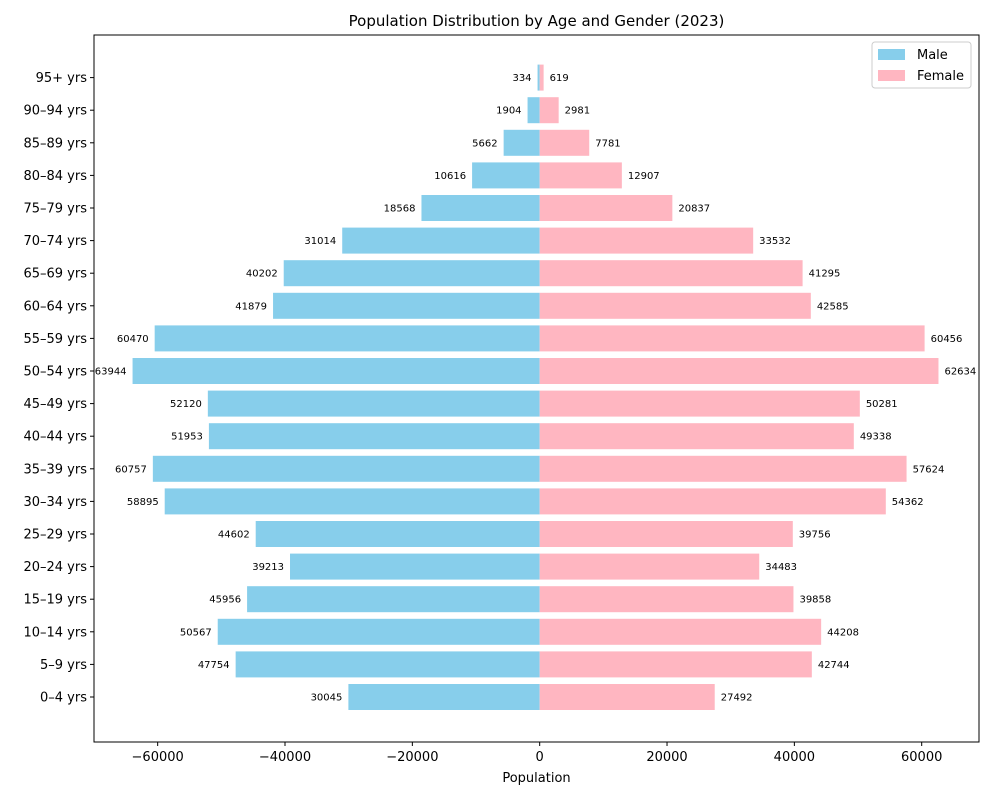 Image resolution: width=1000 pixels, height=800 pixels. Describe the element at coordinates (187, 437) in the screenshot. I see `male-data-label: 51953` at that location.